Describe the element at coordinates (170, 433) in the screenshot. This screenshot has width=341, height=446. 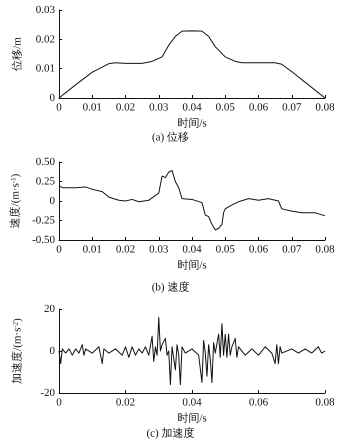
I see `text: (c) 加速度` at that location.